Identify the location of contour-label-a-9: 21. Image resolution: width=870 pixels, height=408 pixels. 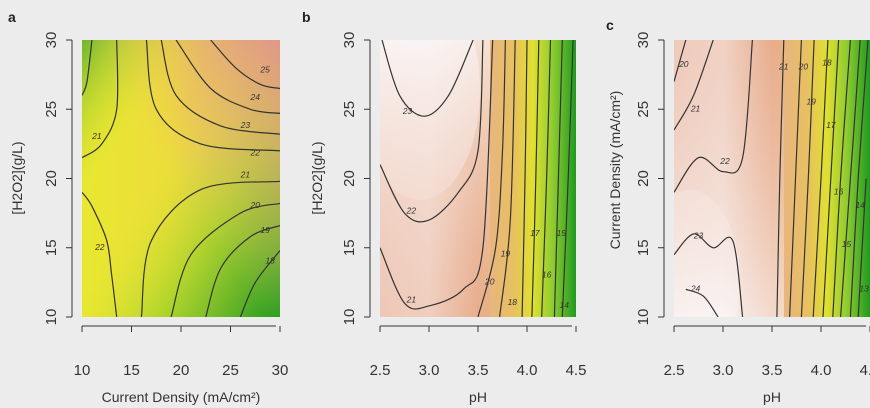
(96, 136).